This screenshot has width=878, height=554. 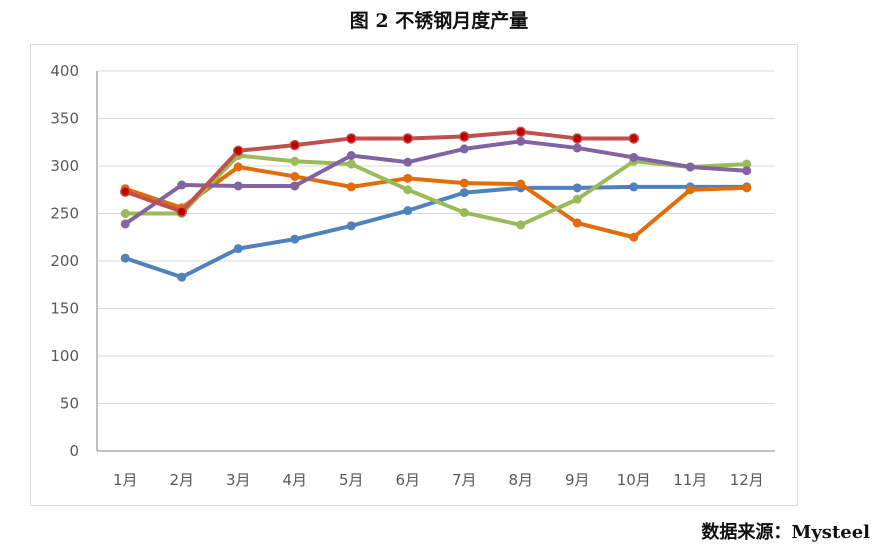 I want to click on x-tick-label: 9月, so click(x=577, y=480).